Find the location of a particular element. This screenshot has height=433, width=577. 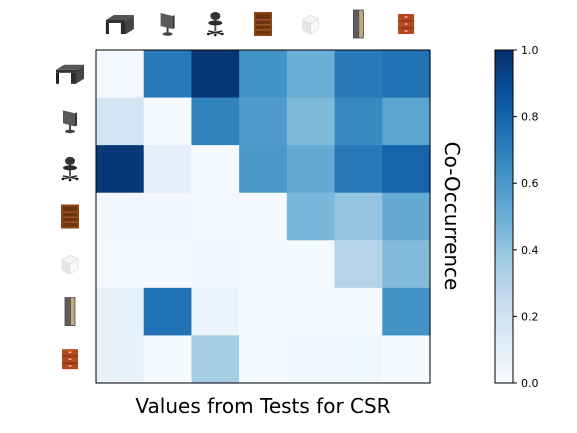

colorbar-tick-label: 0.2 is located at coordinates (530, 316).